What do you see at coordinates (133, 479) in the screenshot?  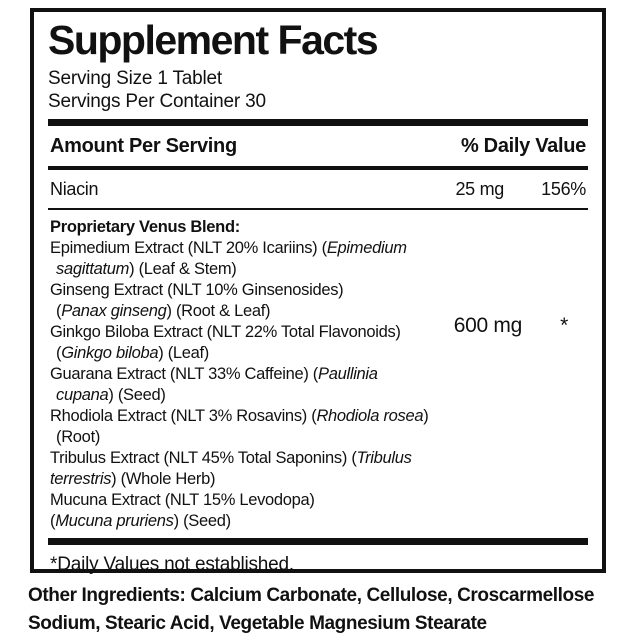 I see `blend-line: terrestris) (Whole Herb)` at bounding box center [133, 479].